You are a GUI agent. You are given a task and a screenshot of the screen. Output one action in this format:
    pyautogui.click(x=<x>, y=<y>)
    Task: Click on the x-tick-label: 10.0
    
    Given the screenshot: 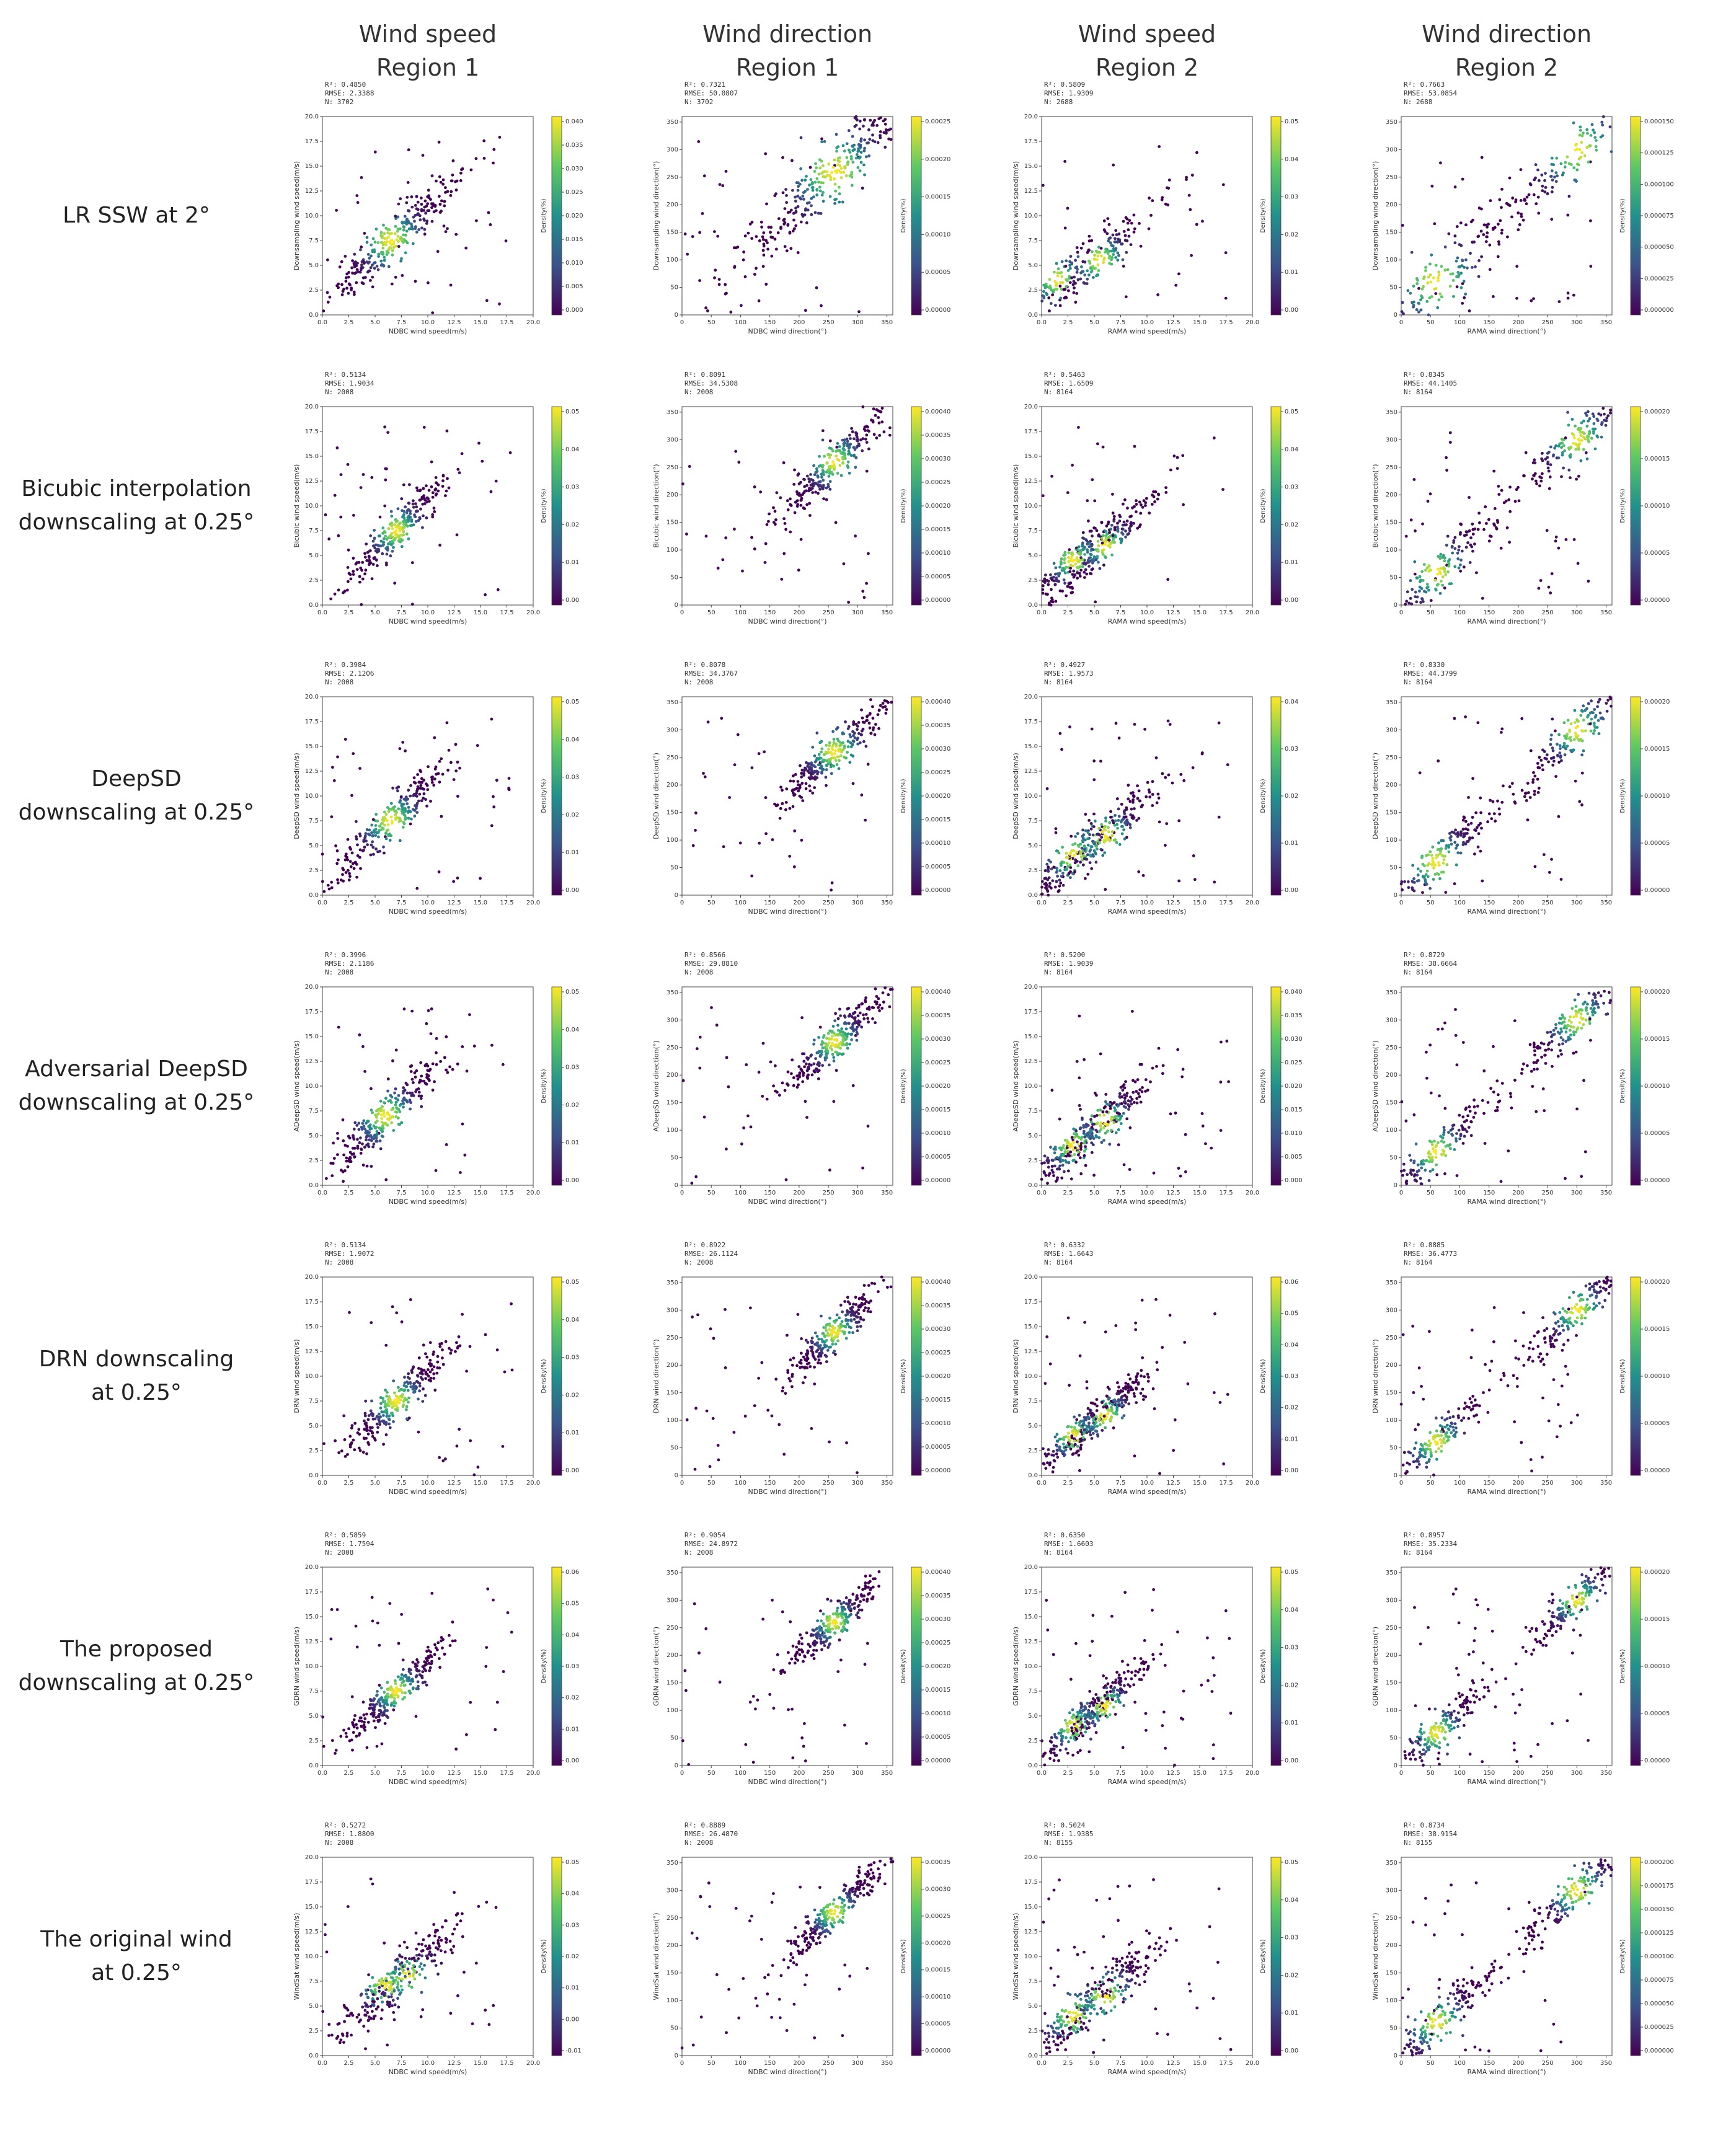 What is the action you would take?
    pyautogui.click(x=428, y=322)
    